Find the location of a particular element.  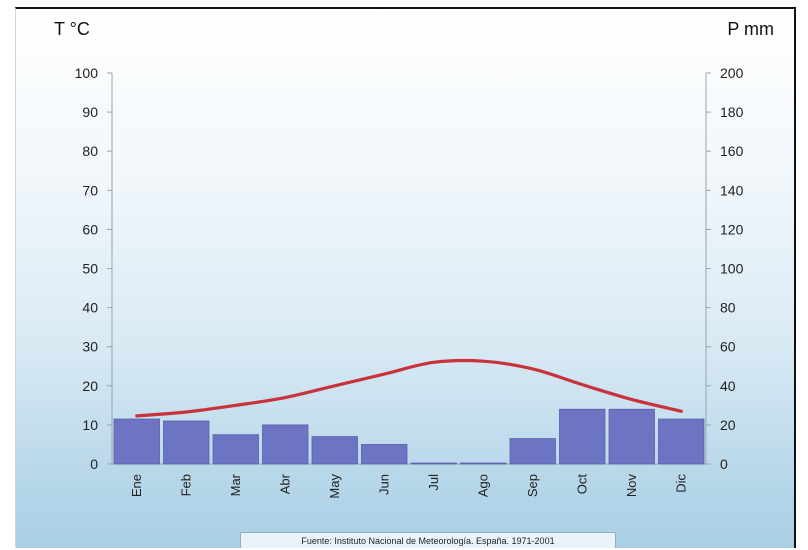

right-tick-label: 180 is located at coordinates (732, 112).